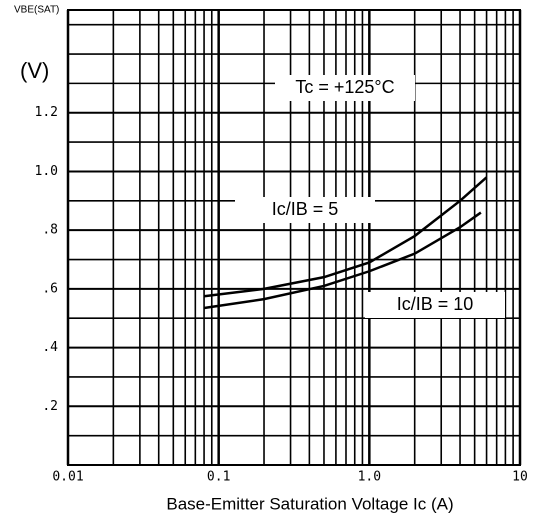  Describe the element at coordinates (36, 10) in the screenshot. I see `y-axis-label: VBE(SAT)` at that location.